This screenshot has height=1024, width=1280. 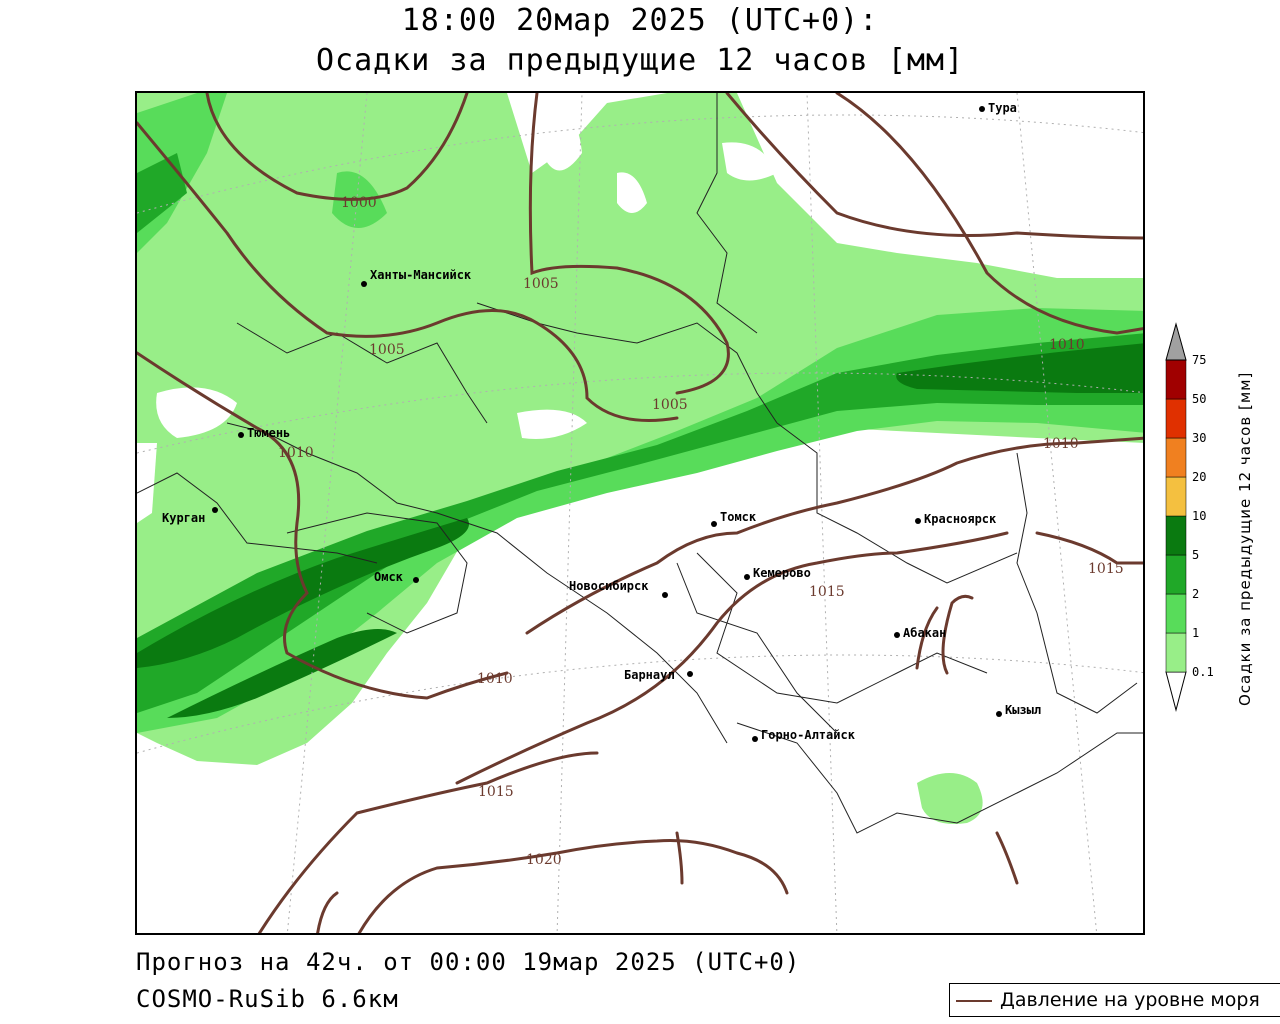 I want to click on isobar-label: 1020, so click(x=544, y=860).